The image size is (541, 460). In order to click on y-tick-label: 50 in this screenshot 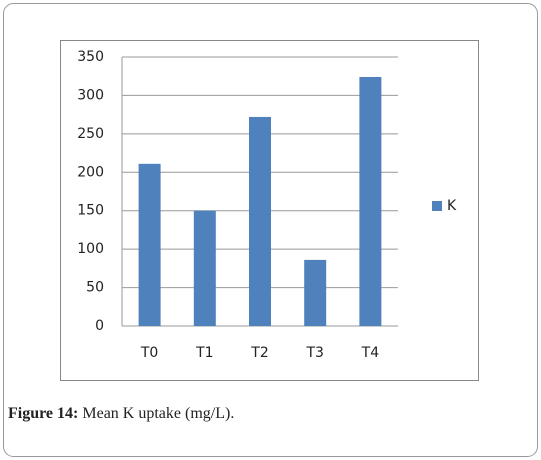, I will do `click(95, 288)`.